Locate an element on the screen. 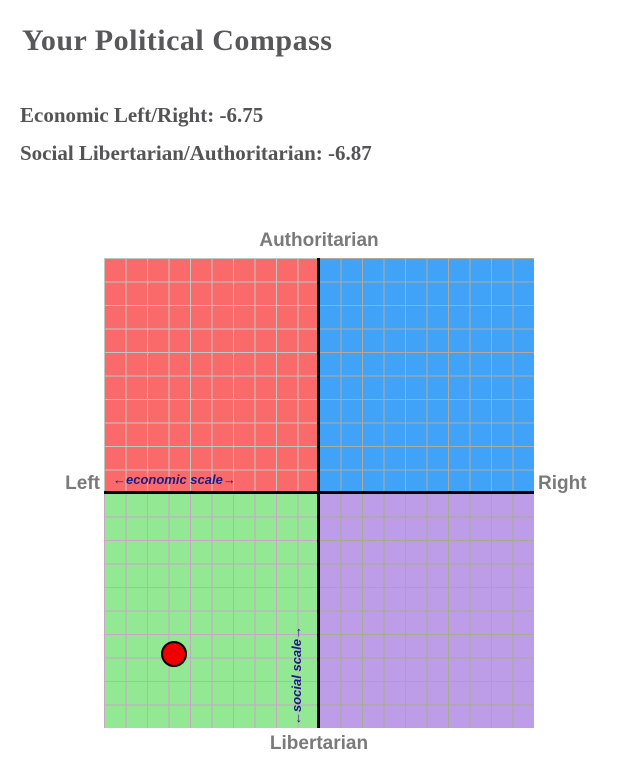 The image size is (624, 774). score-social-value: -6.87 is located at coordinates (350, 153).